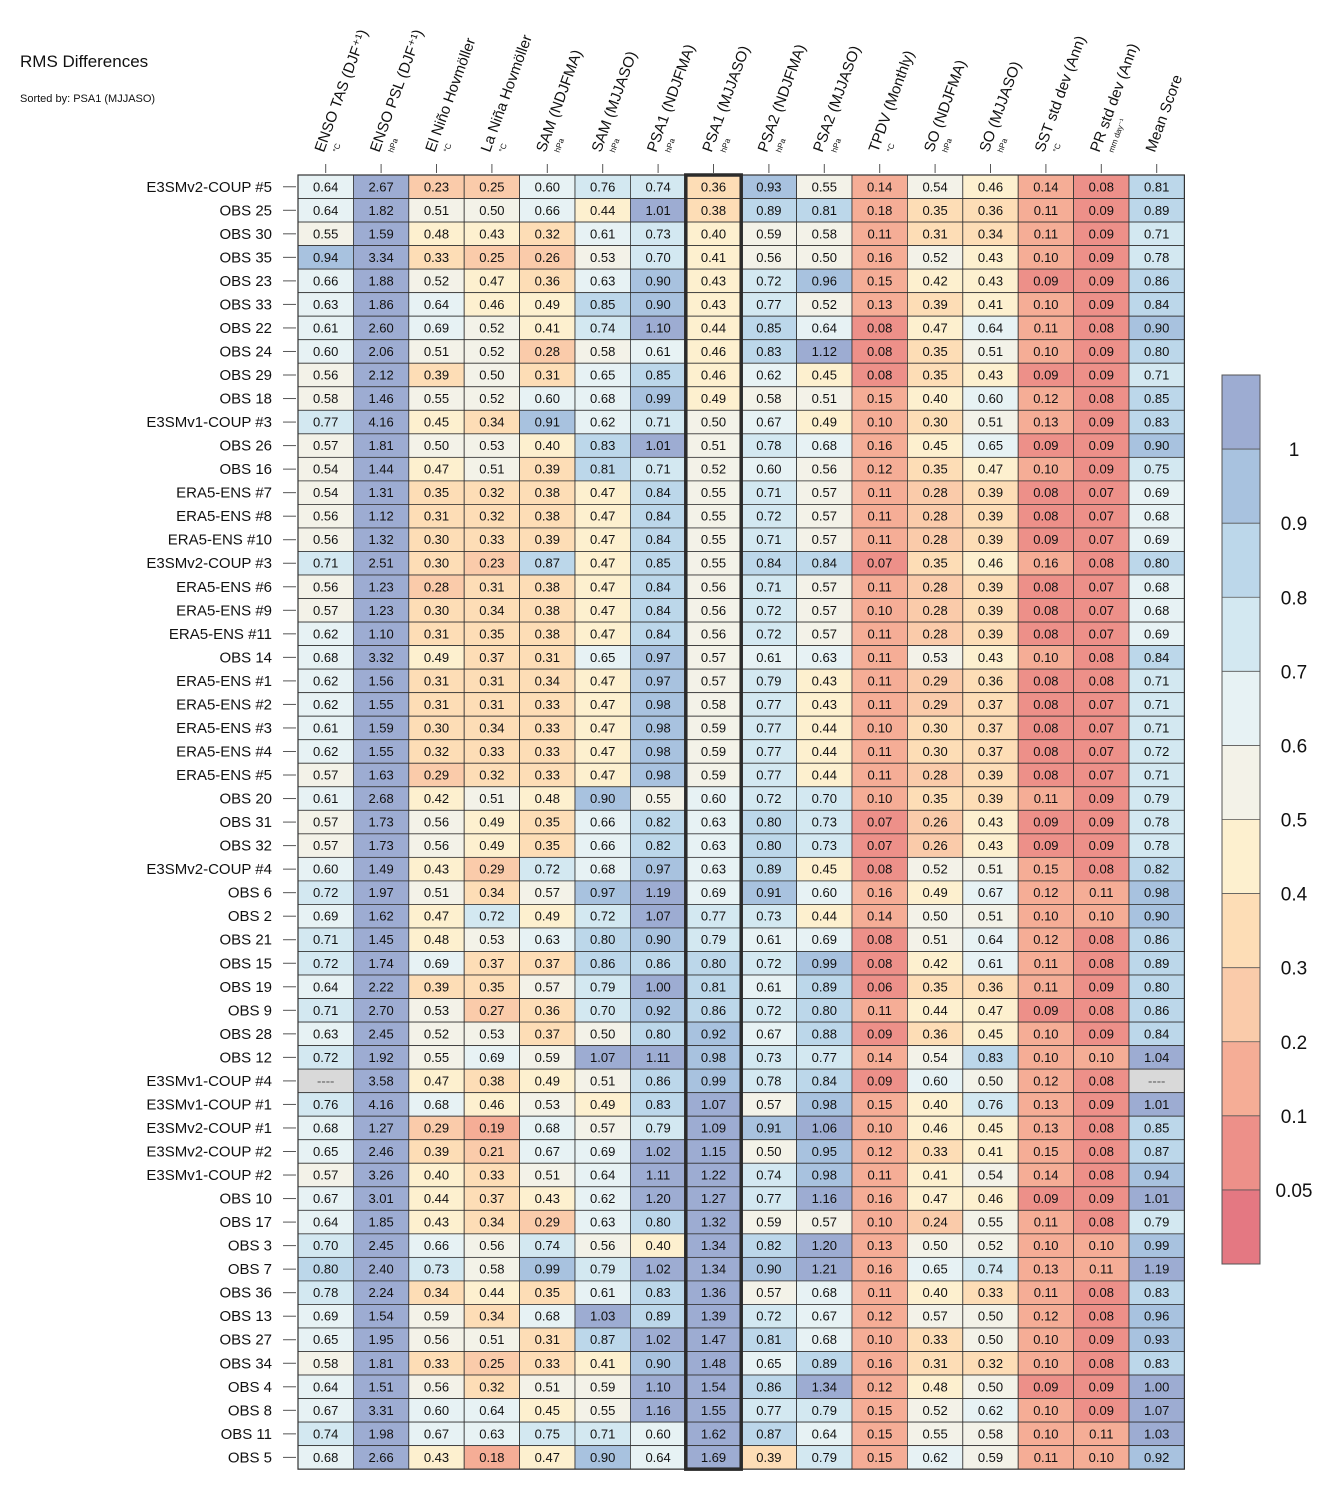 This screenshot has width=1333, height=1486. Describe the element at coordinates (380, 751) in the screenshot. I see `cell-value: 1.55` at that location.